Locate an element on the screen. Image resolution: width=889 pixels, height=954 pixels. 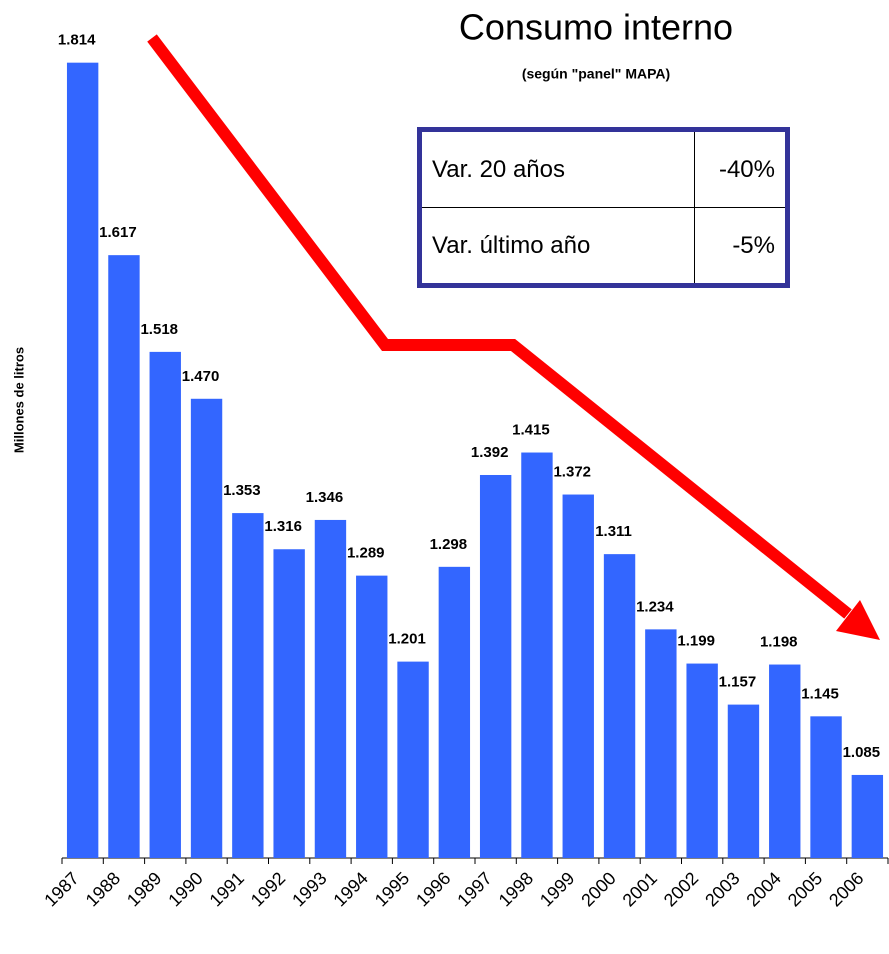
x-tick-label: 1987 is located at coordinates (61, 889).